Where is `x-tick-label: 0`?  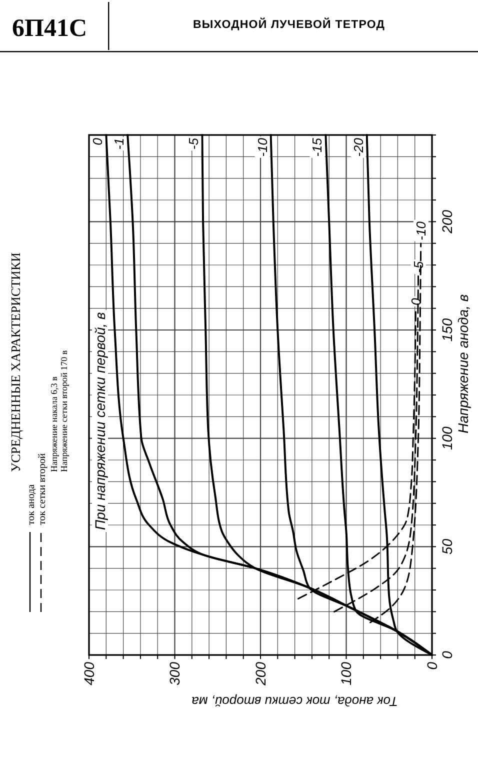 x-tick-label: 0 is located at coordinates (432, 666).